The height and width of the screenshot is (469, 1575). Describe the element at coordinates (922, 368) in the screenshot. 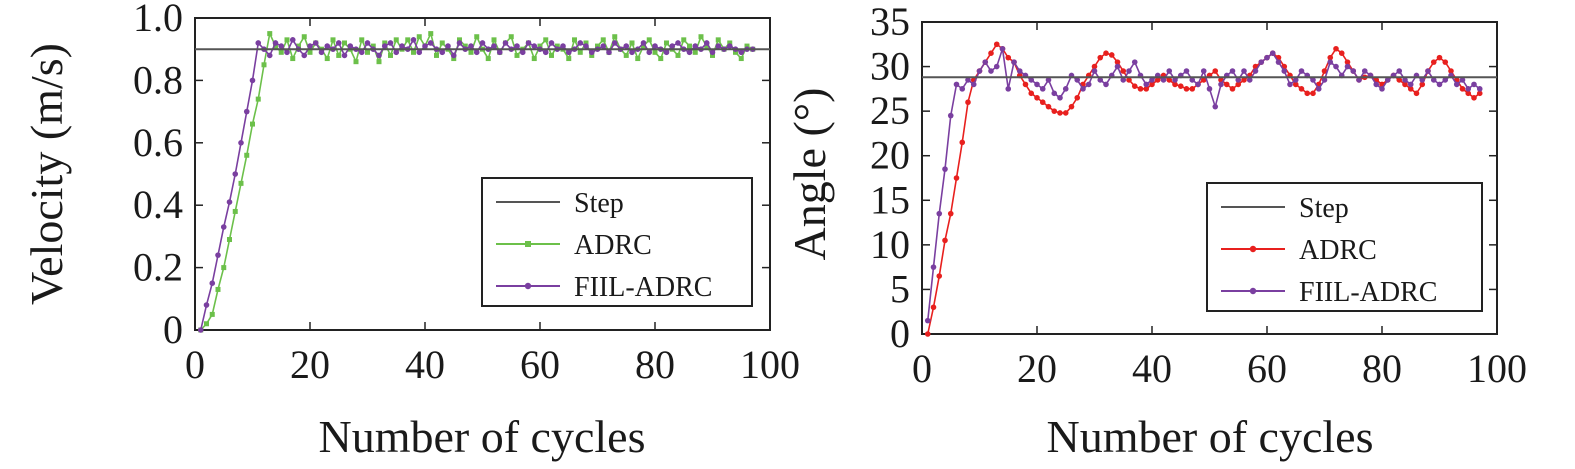

I see `angle-x-tick-label: 0` at that location.